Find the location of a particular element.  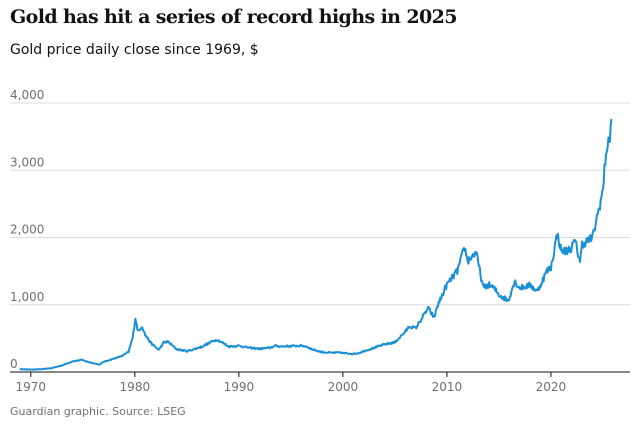

y-tick-label-3000: 3,000 is located at coordinates (27, 162).